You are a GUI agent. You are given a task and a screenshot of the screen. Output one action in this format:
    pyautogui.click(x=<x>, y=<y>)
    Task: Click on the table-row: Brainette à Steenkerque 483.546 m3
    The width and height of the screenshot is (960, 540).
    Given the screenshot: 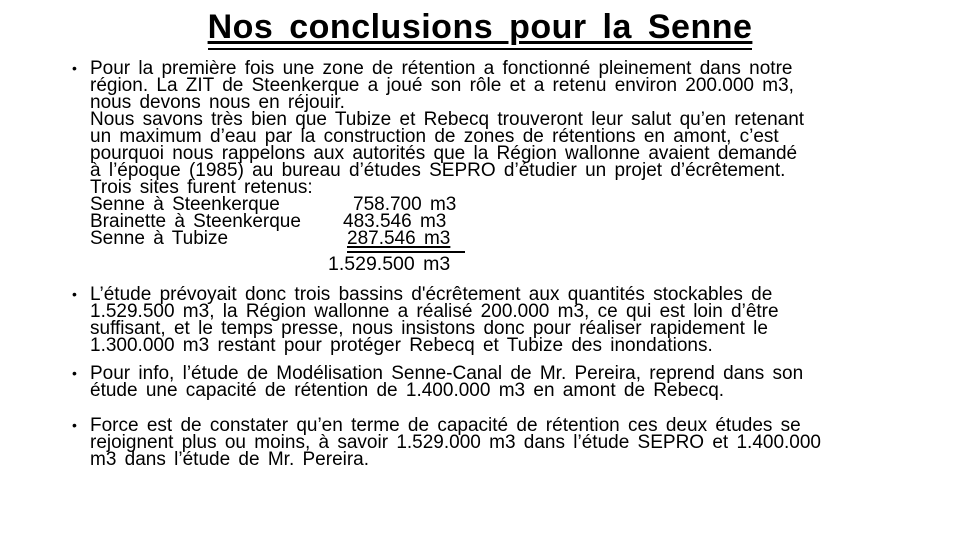 What is the action you would take?
    pyautogui.click(x=507, y=222)
    